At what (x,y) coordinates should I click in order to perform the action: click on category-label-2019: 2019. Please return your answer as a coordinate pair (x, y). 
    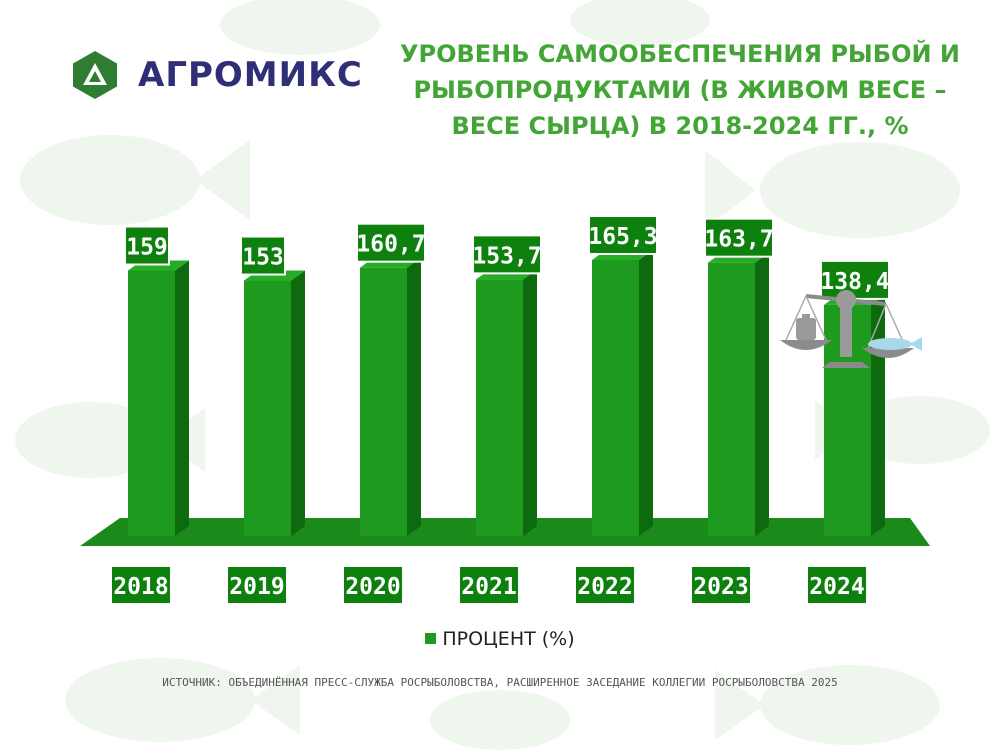
    Looking at the image, I should click on (257, 585).